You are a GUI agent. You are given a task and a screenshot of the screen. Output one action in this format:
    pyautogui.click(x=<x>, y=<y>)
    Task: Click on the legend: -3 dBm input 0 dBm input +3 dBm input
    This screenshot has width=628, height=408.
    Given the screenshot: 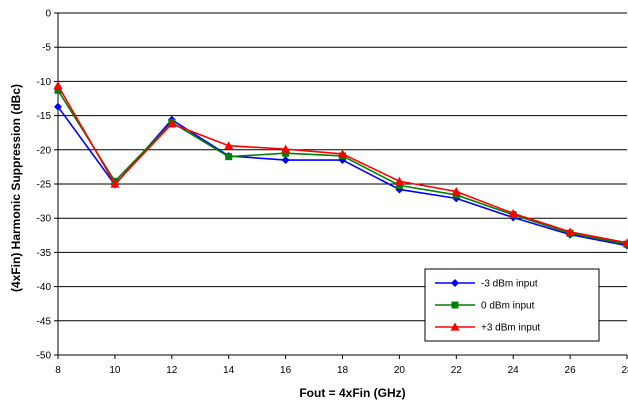 What is the action you would take?
    pyautogui.click(x=512, y=305)
    